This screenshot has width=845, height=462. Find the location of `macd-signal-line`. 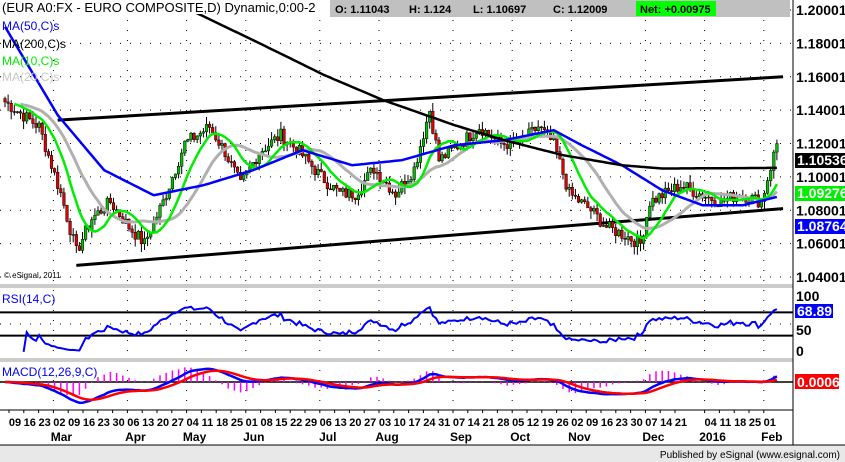

macd-signal-line is located at coordinates (391, 385).